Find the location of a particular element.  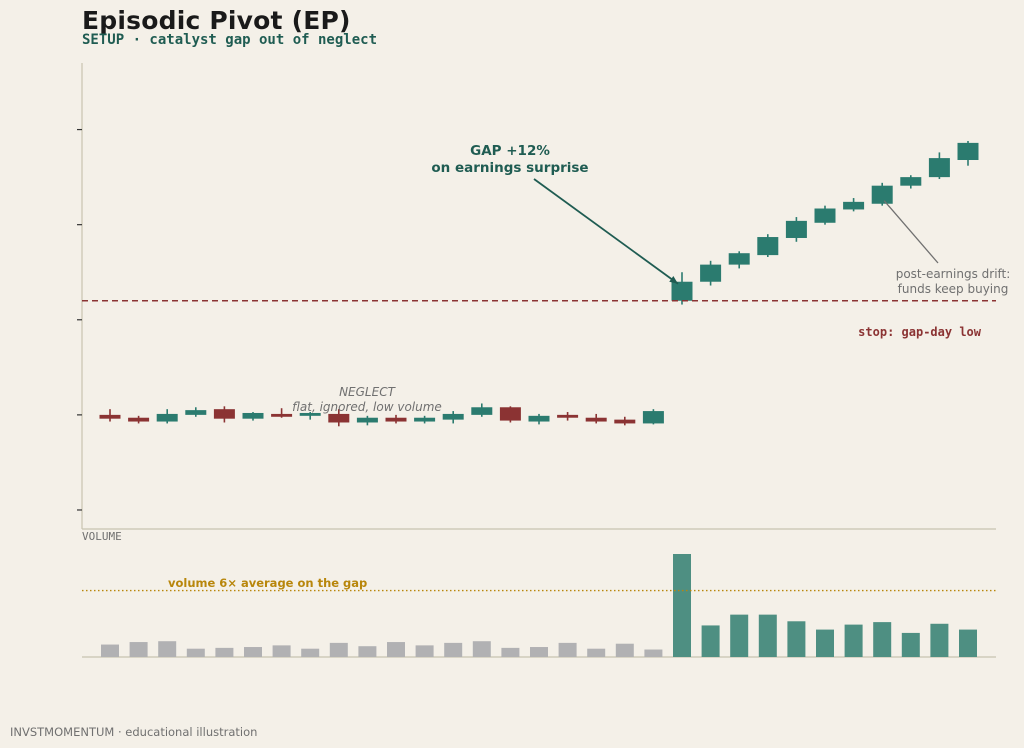

drift-pointer is located at coordinates (911, 232).